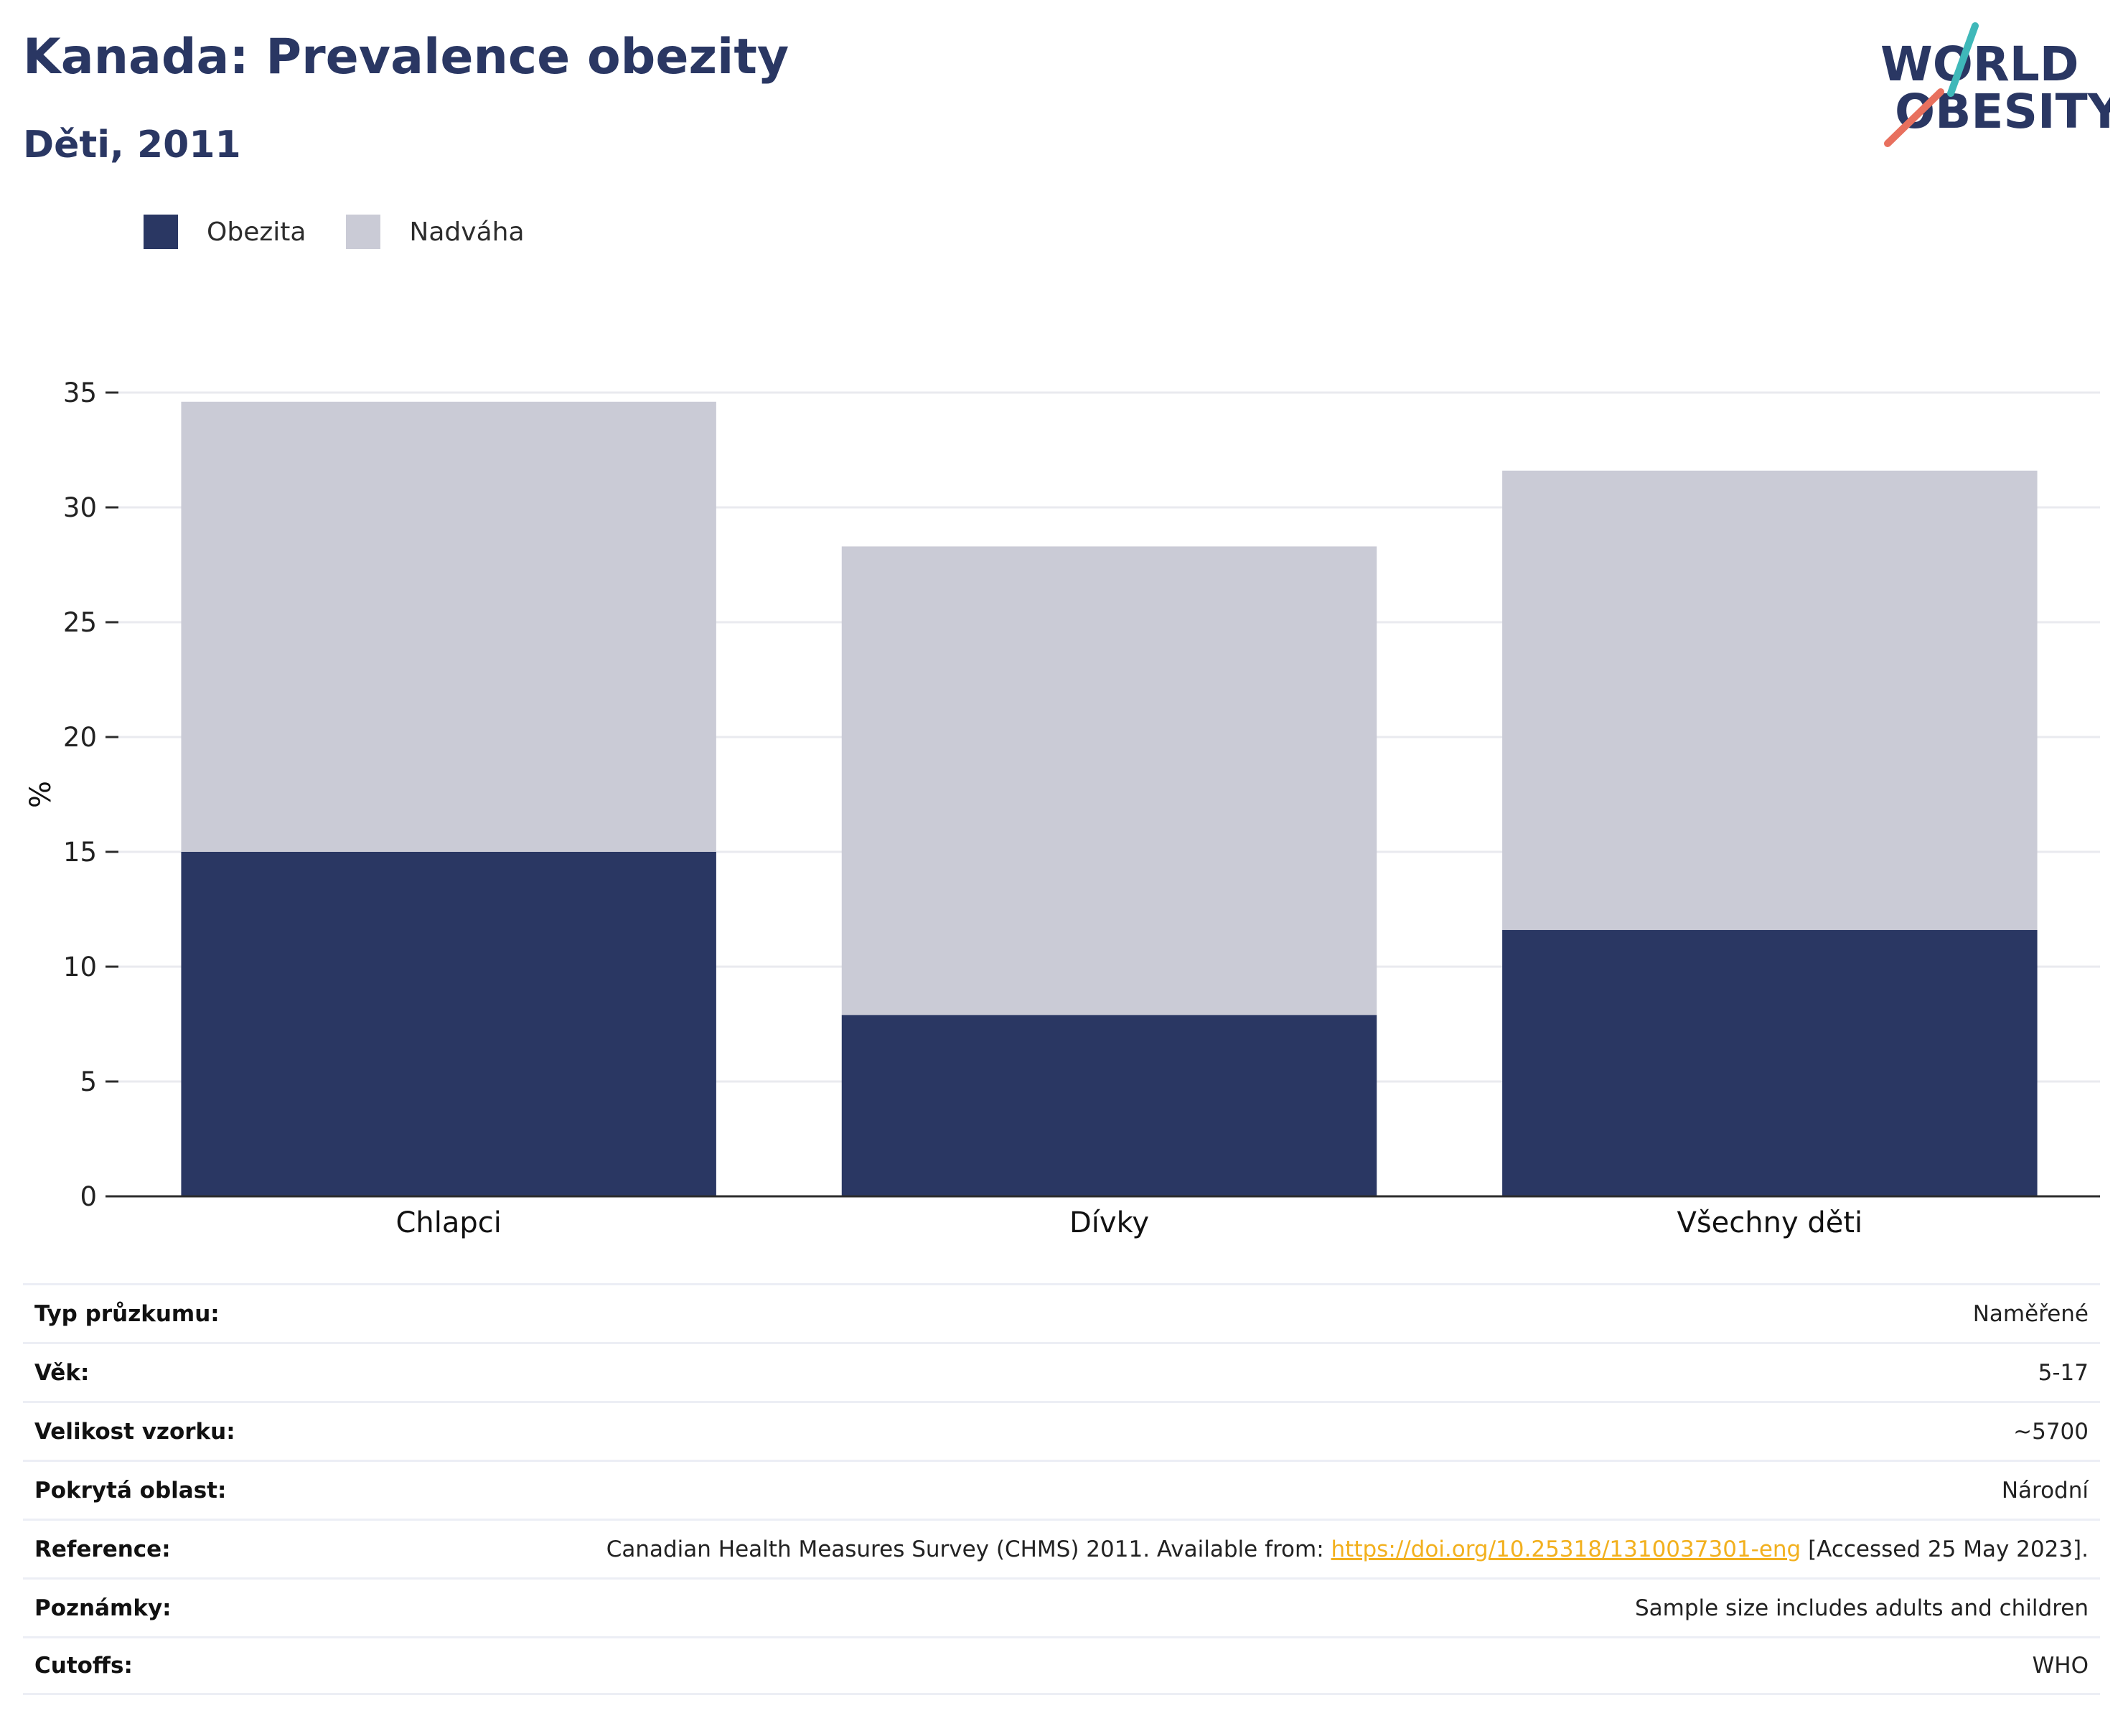 The width and height of the screenshot is (2123, 1736). What do you see at coordinates (130, 1490) in the screenshot?
I see `info-label: Pokrytá oblast:` at bounding box center [130, 1490].